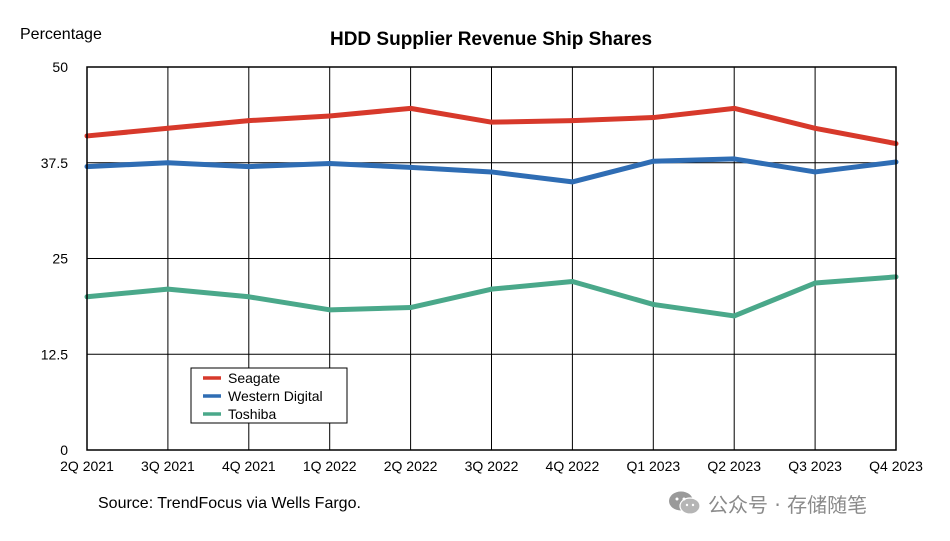  Describe the element at coordinates (275, 396) in the screenshot. I see `legend-label-western-digital: Western Digital` at that location.